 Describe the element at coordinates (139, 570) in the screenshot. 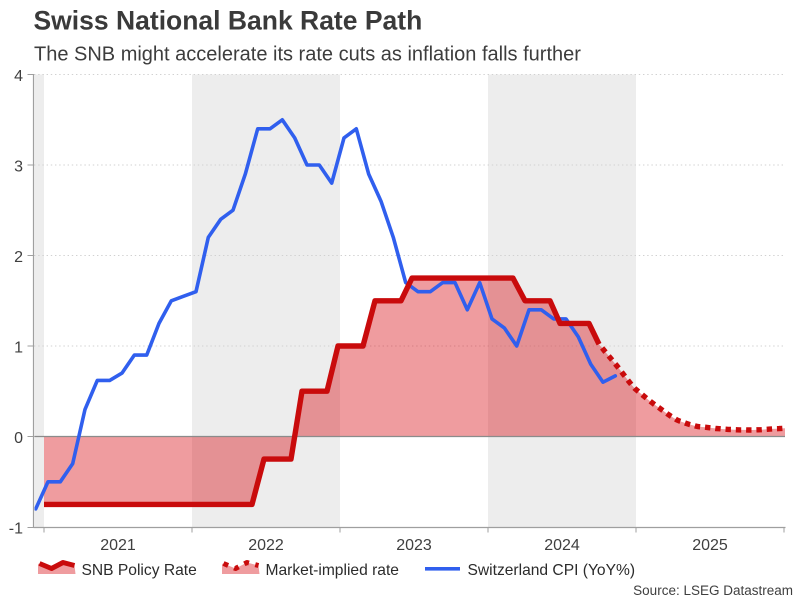

I see `svg-text: SNB Policy Rate` at that location.